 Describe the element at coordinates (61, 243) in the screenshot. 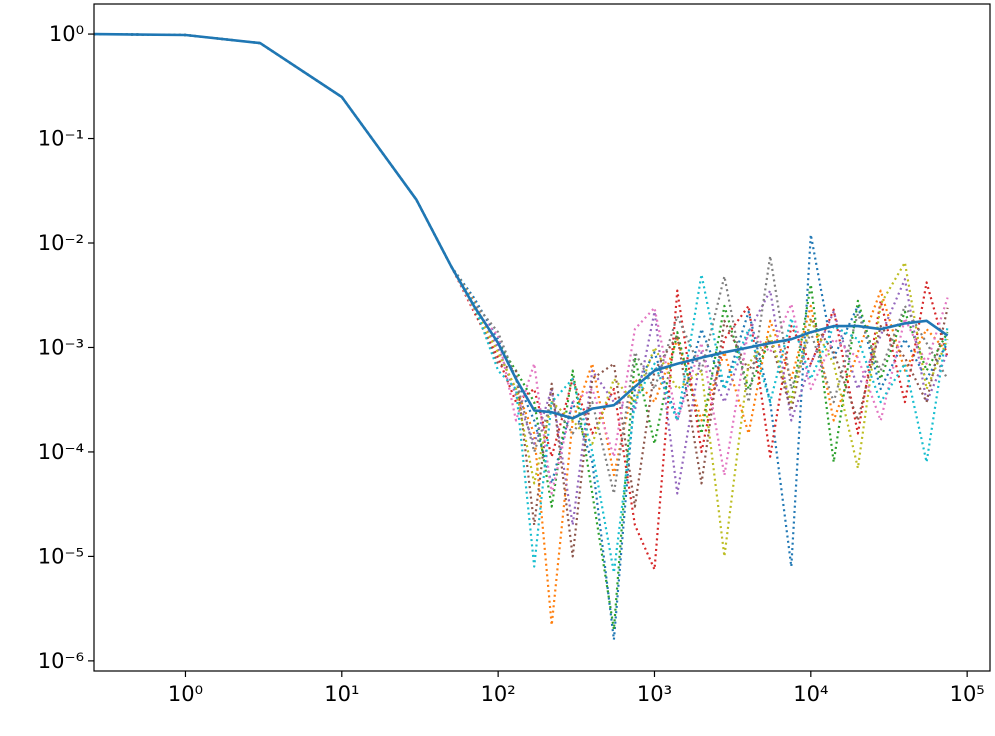

I see `y-tick-label: 10⁻²` at that location.